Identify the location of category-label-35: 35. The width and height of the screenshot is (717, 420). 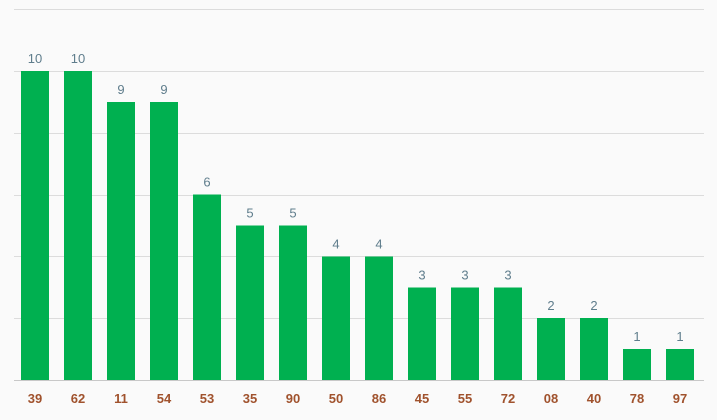
(250, 398).